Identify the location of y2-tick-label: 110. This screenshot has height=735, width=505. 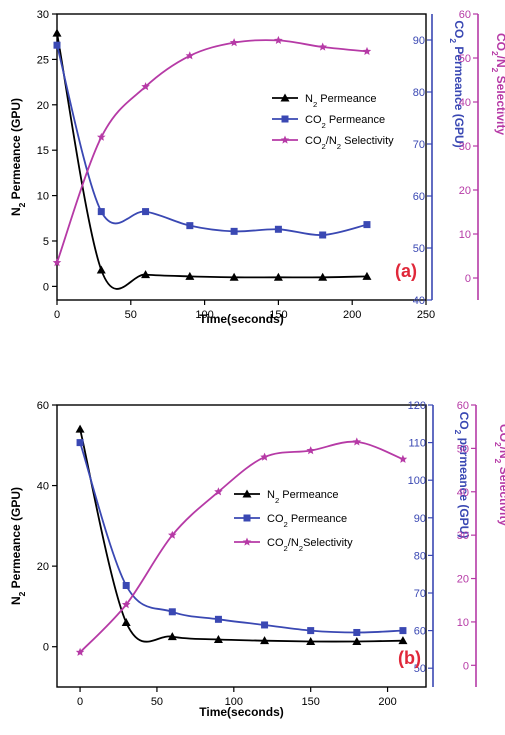
(417, 444).